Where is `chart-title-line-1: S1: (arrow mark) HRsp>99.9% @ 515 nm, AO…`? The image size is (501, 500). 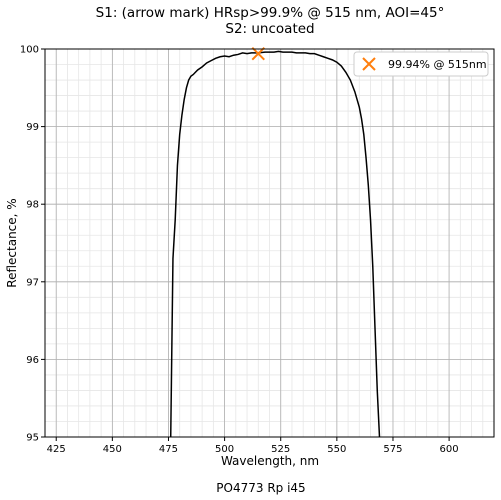 chart-title-line-1: S1: (arrow mark) HRsp>99.9% @ 515 nm, AO… is located at coordinates (270, 13).